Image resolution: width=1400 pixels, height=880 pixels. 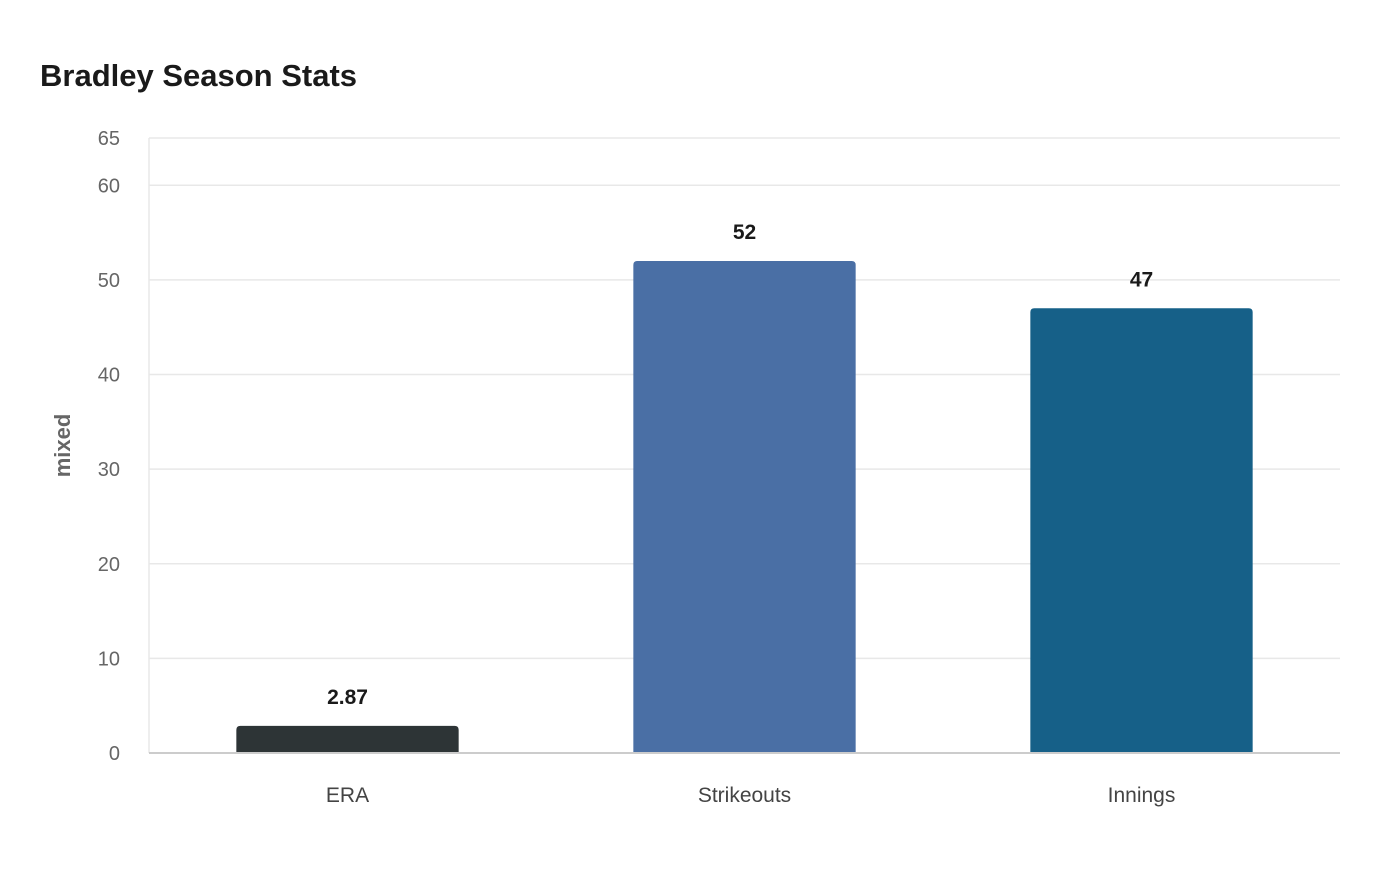 What do you see at coordinates (1141, 530) in the screenshot?
I see `bar-innings` at bounding box center [1141, 530].